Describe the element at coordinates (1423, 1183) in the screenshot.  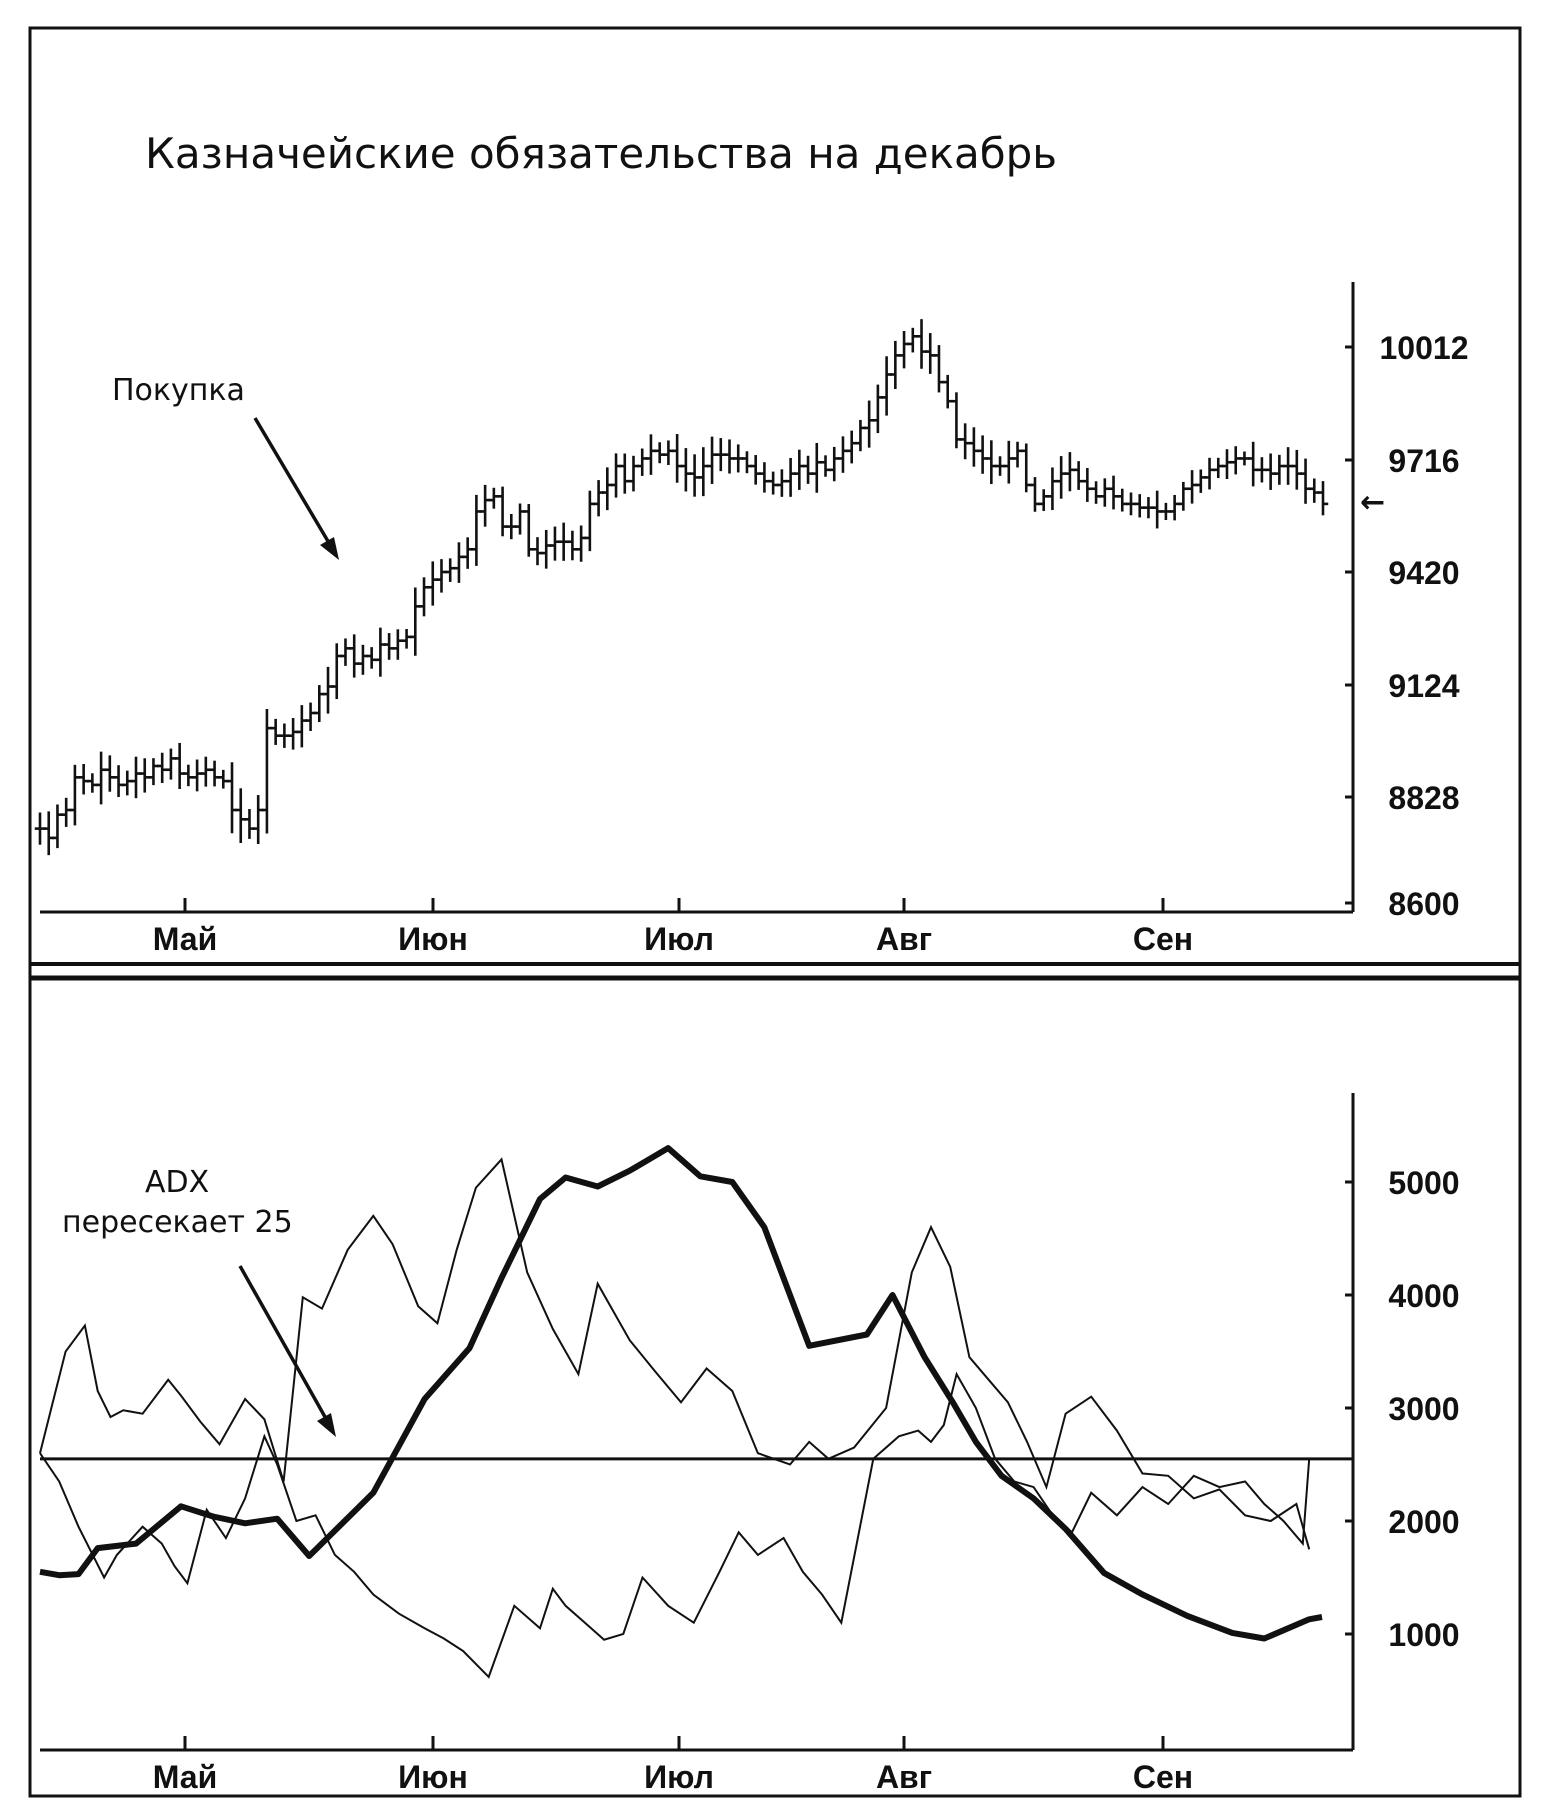
I see `indicator-y-tick-label: 5000` at that location.